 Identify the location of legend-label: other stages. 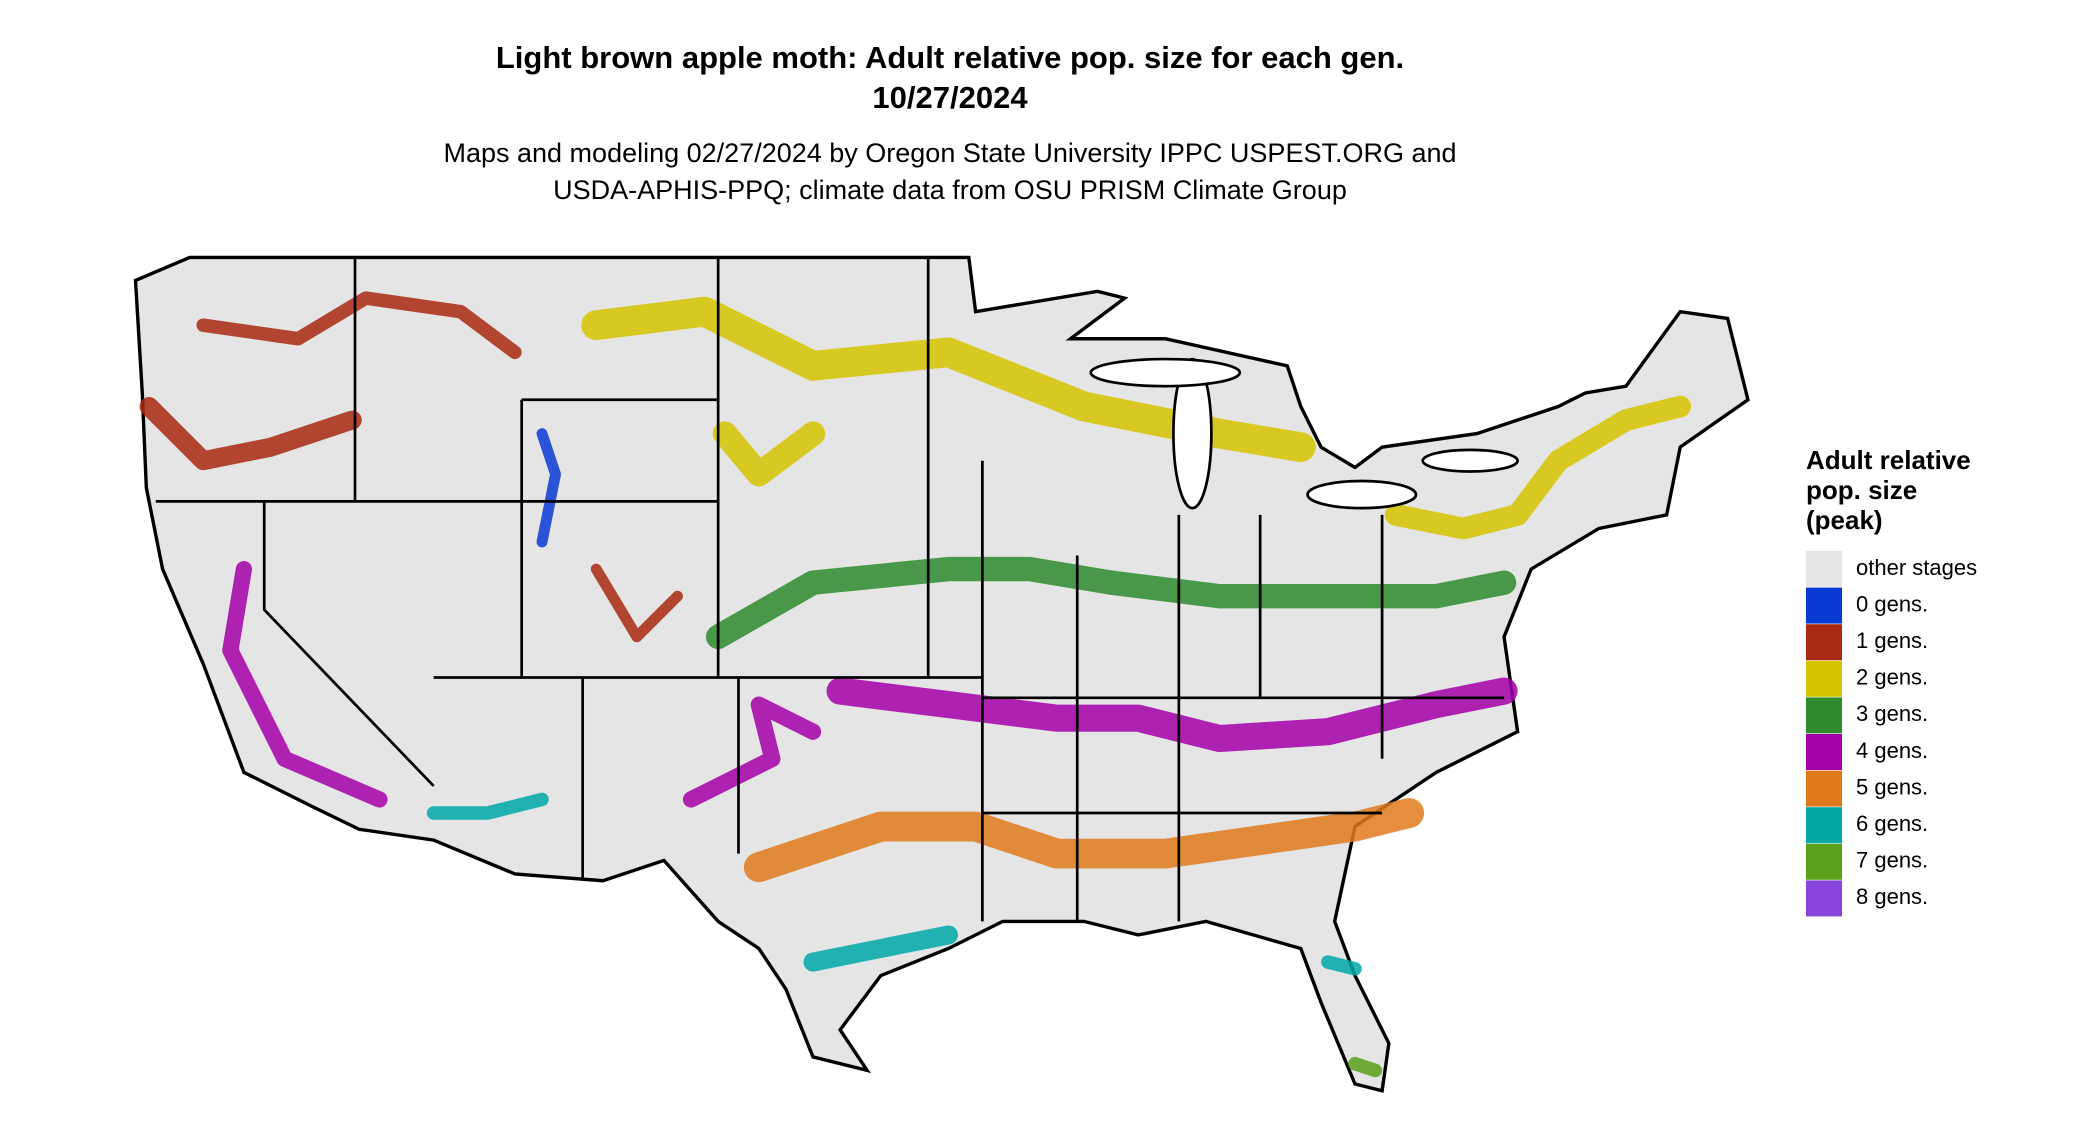
(1916, 567).